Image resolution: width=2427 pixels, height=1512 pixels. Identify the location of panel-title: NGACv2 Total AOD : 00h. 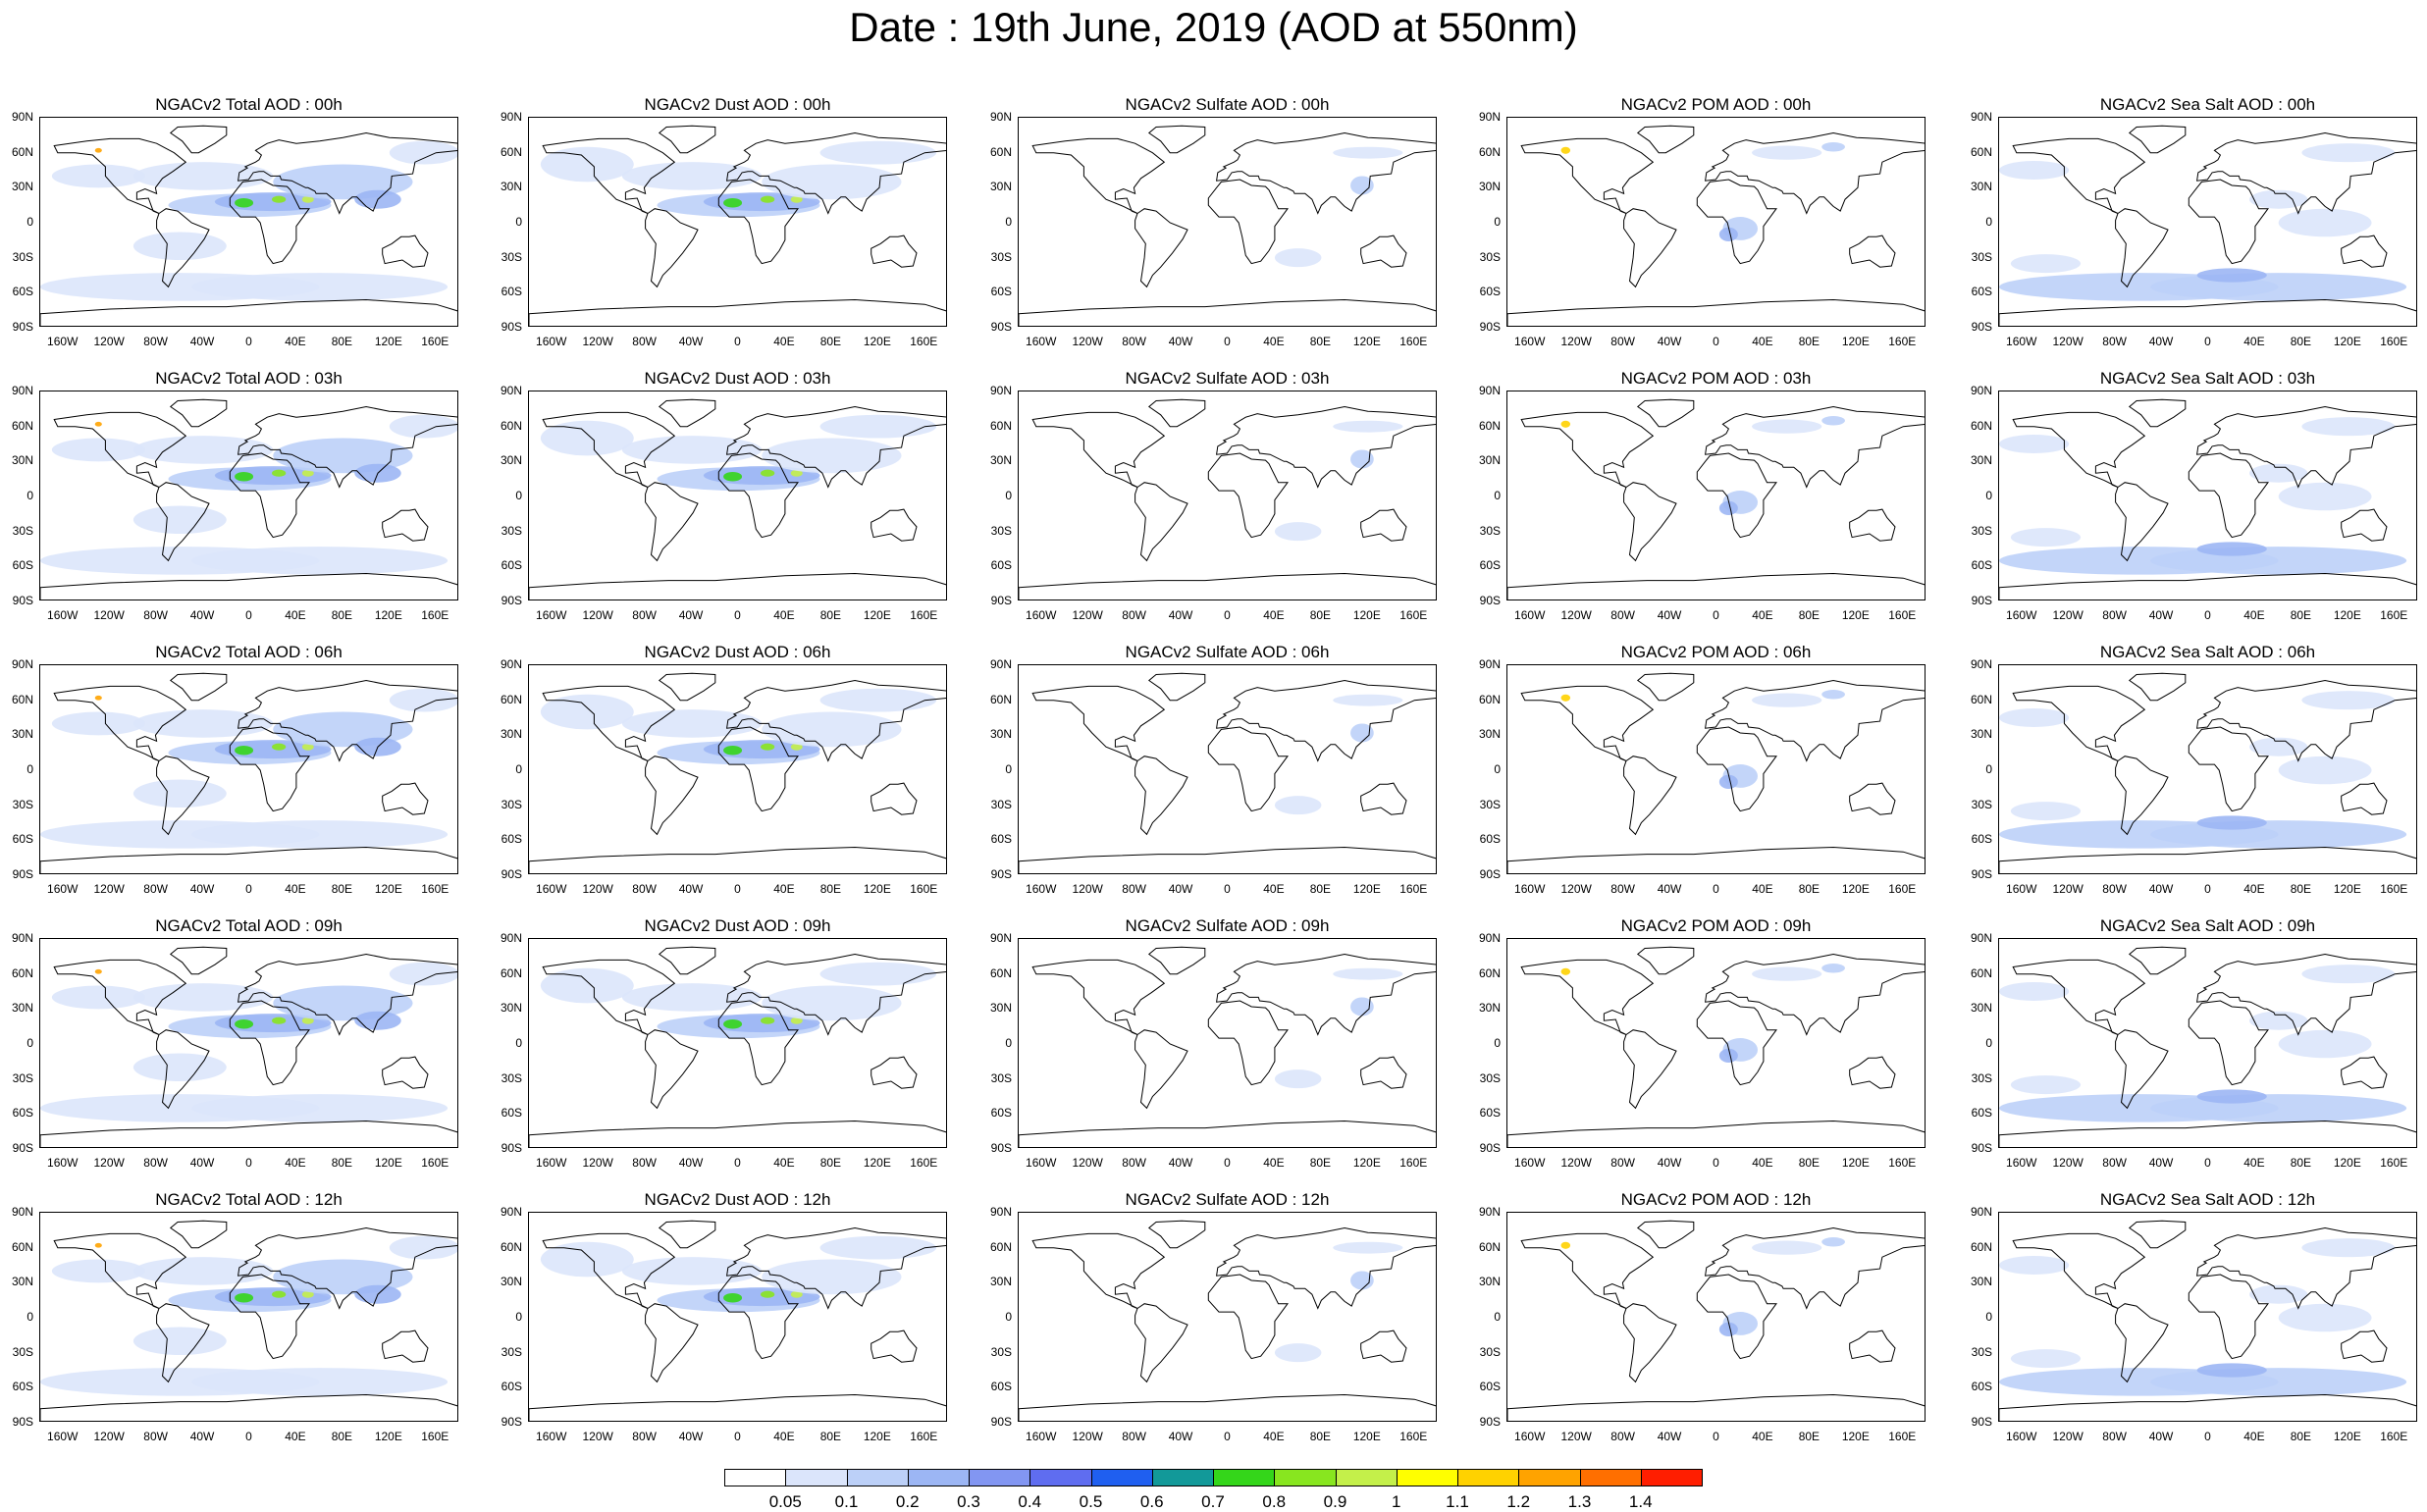
(249, 104).